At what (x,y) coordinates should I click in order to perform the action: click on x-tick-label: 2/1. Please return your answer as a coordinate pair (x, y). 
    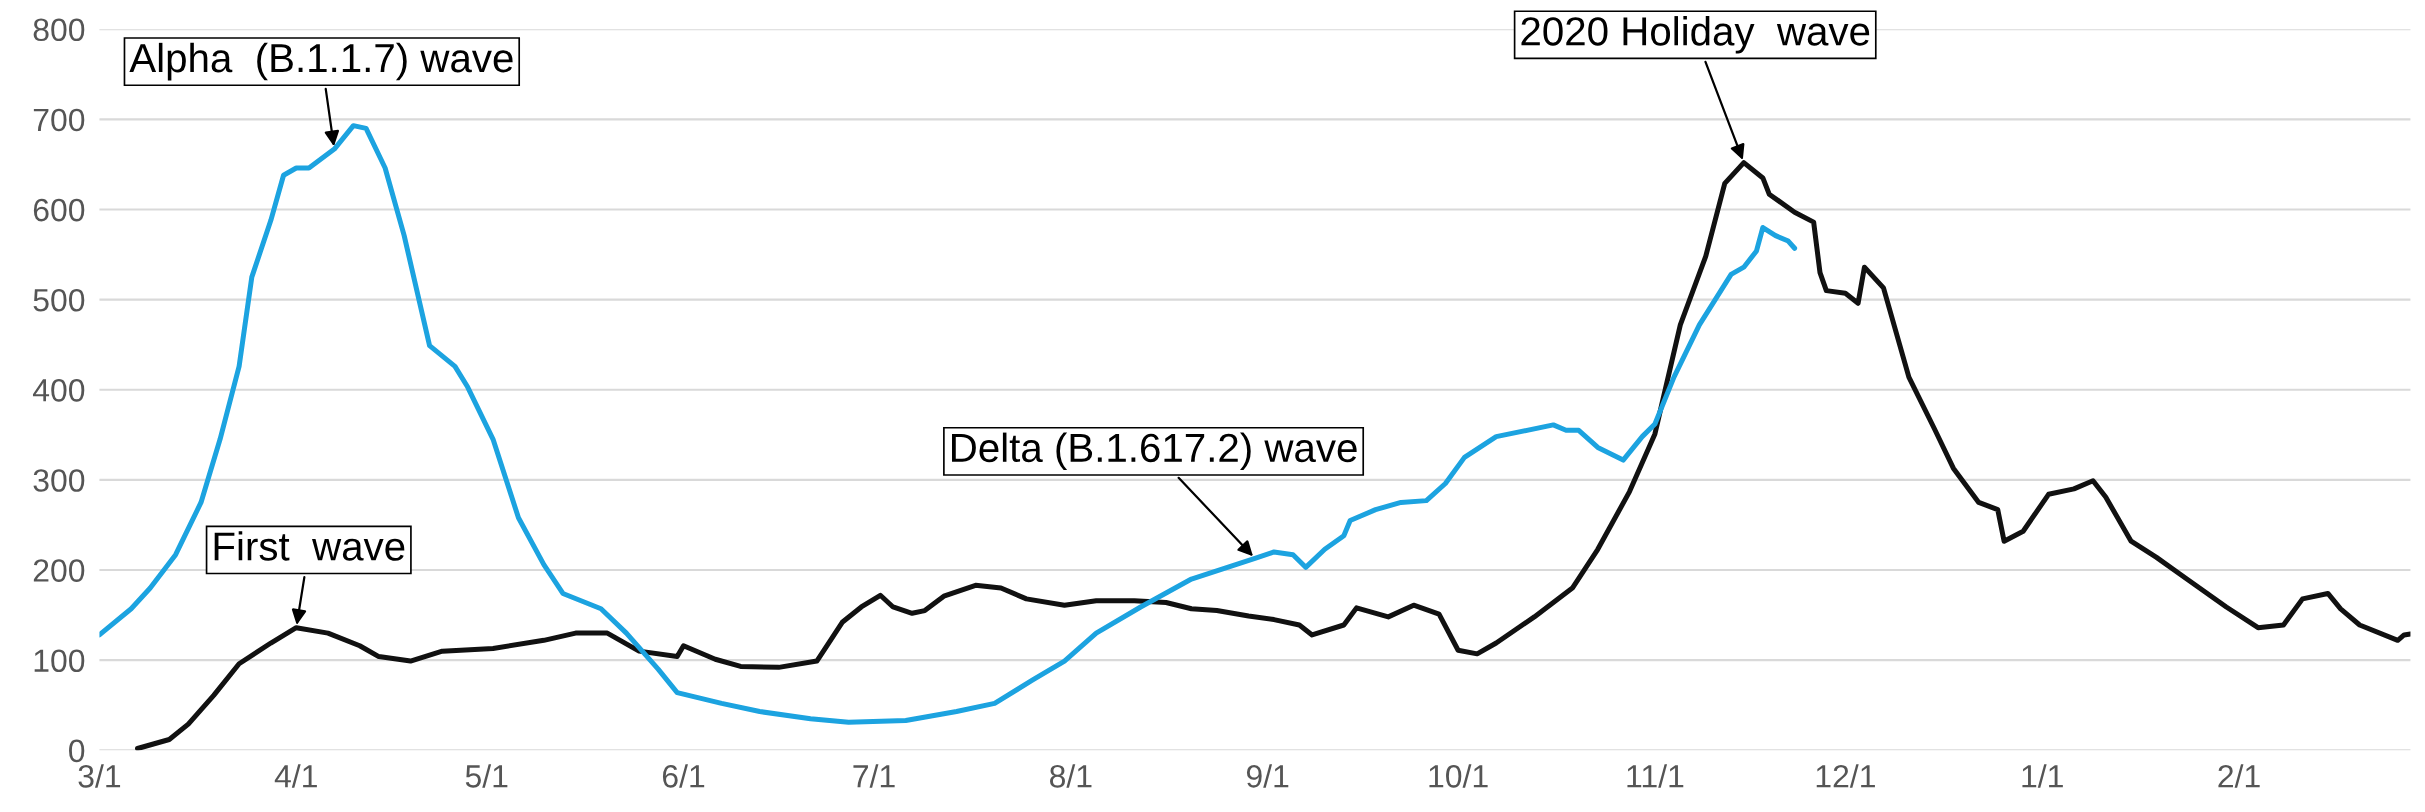
    Looking at the image, I should click on (2239, 776).